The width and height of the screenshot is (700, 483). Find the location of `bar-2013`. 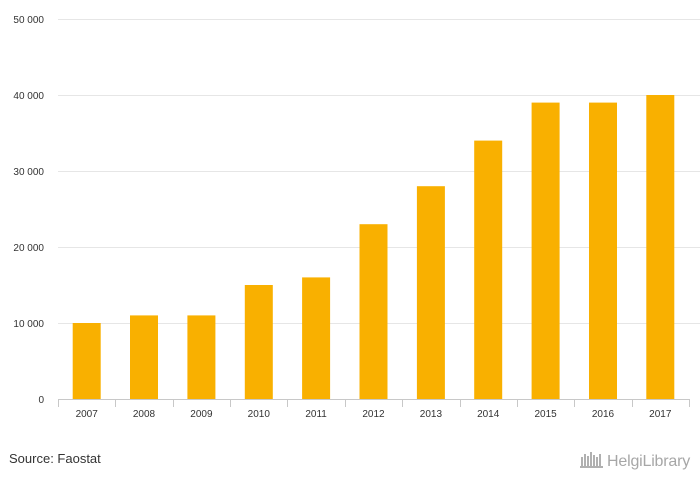

bar-2013 is located at coordinates (430, 292).